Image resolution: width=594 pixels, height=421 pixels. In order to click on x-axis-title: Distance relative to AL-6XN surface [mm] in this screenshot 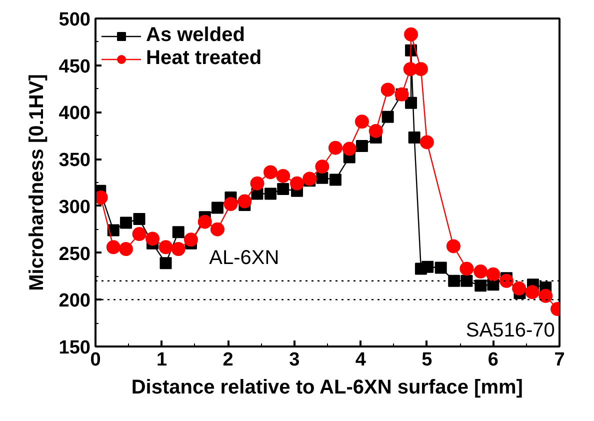, I will do `click(327, 387)`.